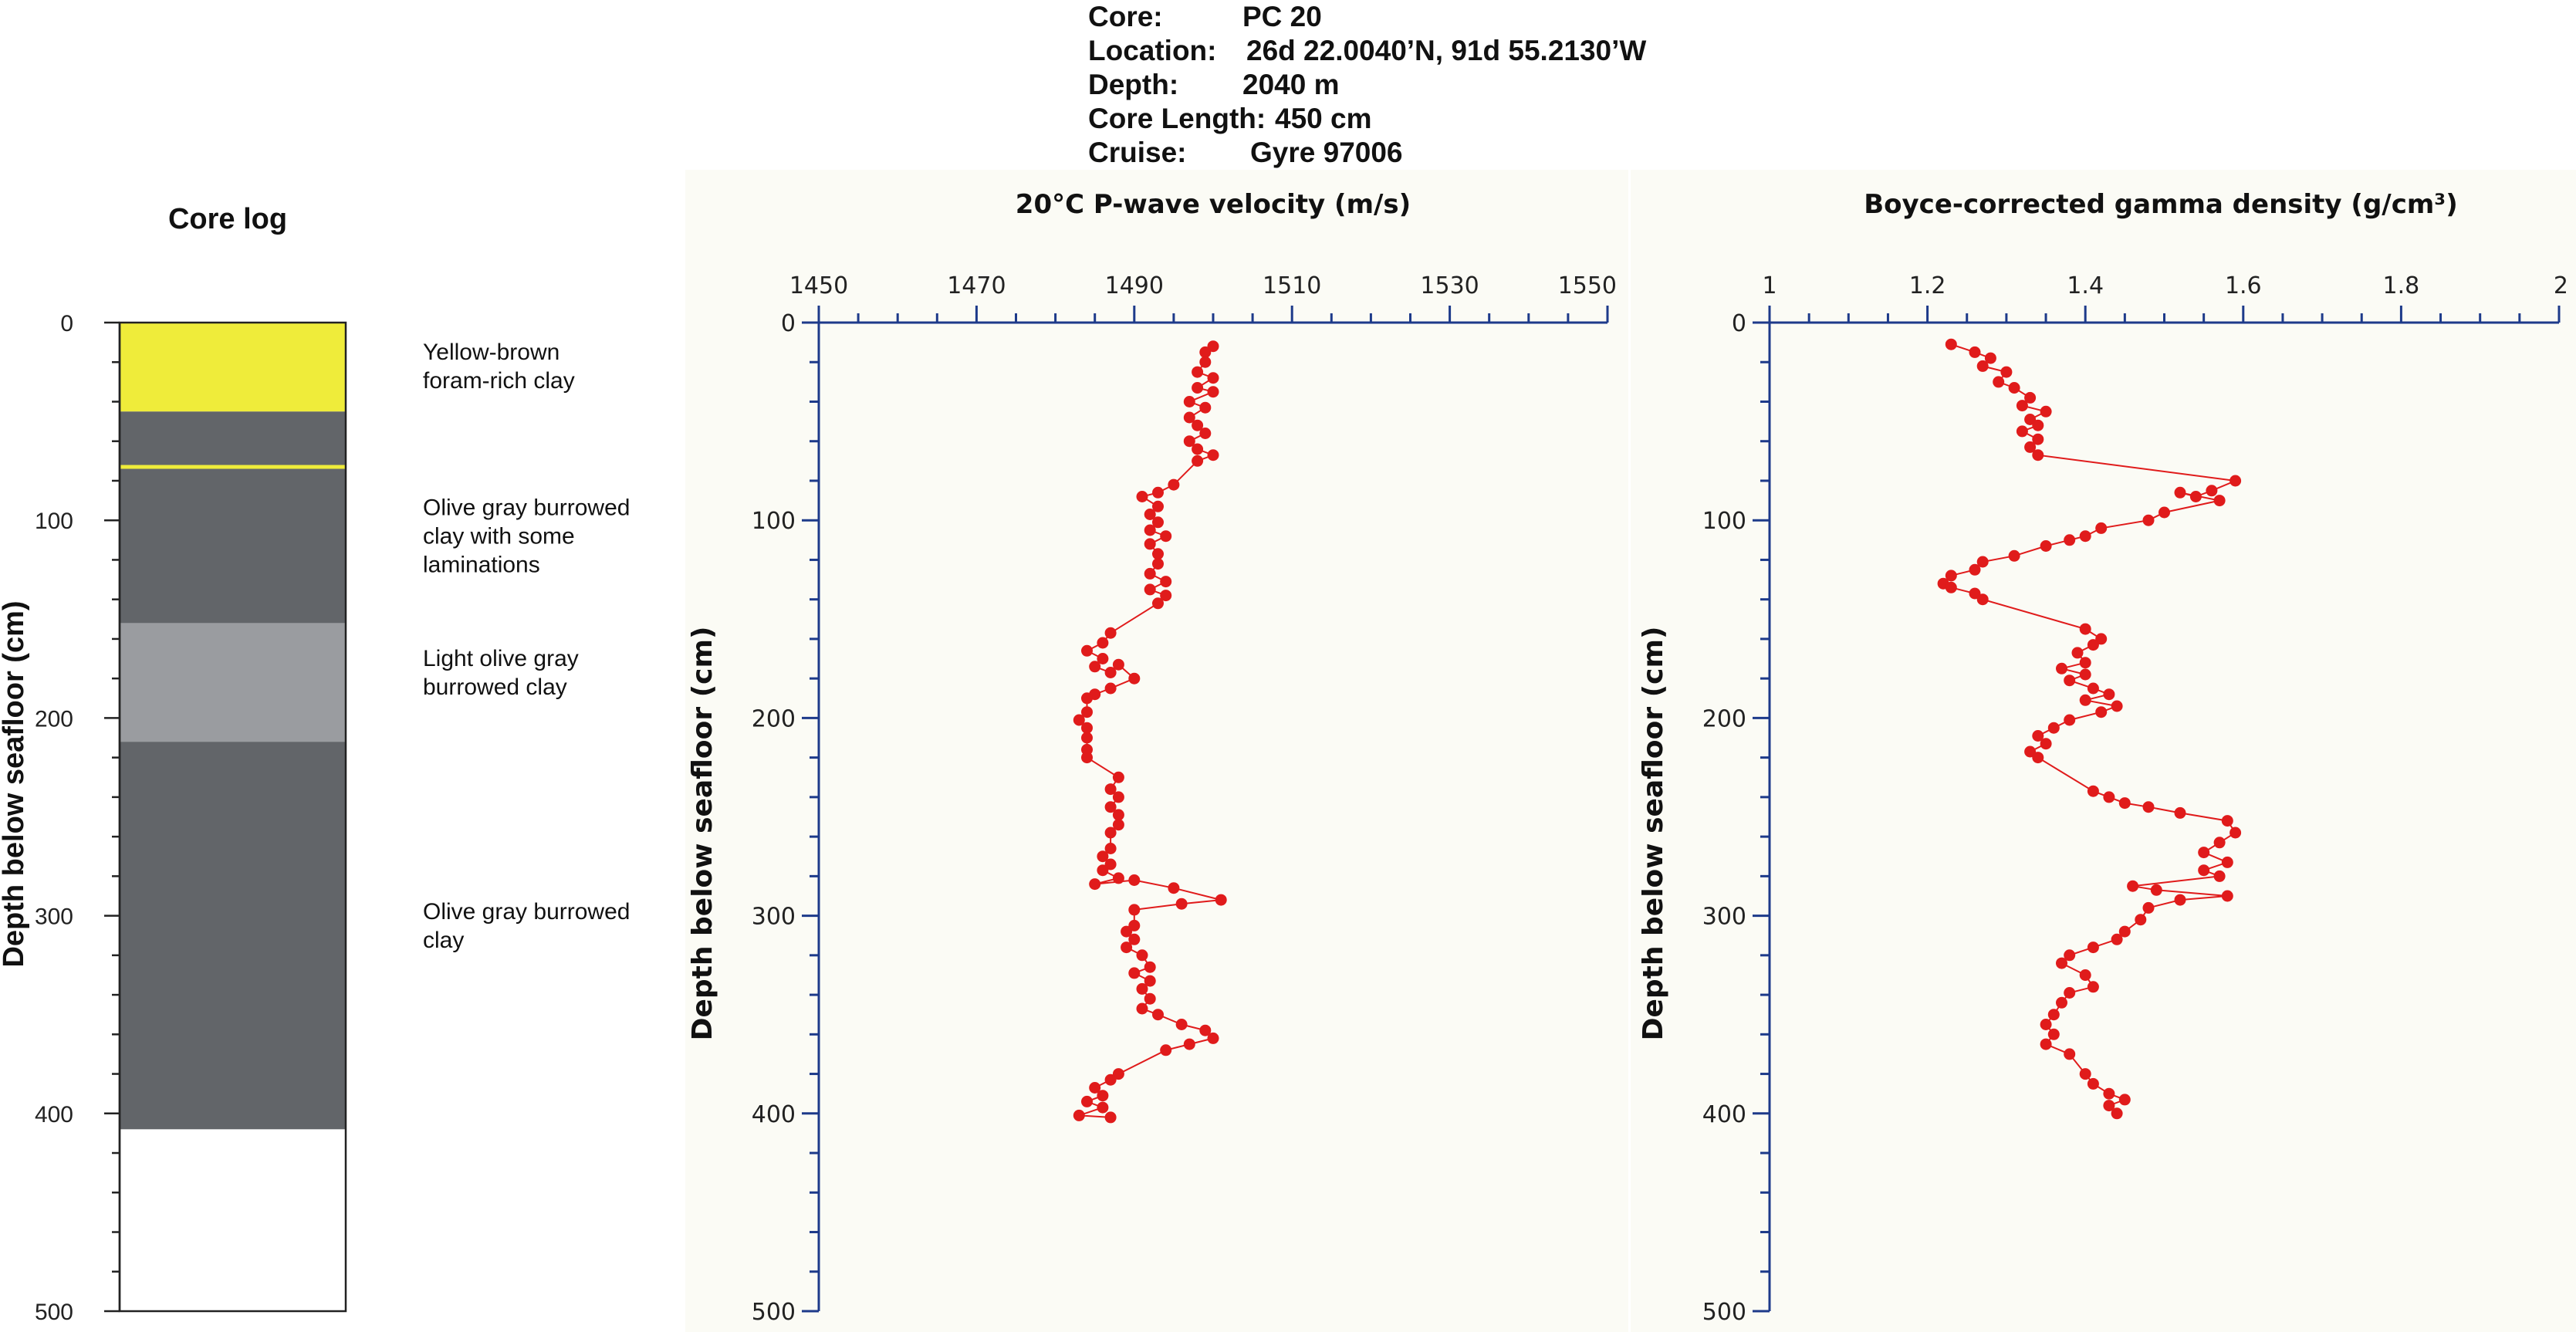  Describe the element at coordinates (1323, 118) in the screenshot. I see `core-length-value: 450 cm` at that location.